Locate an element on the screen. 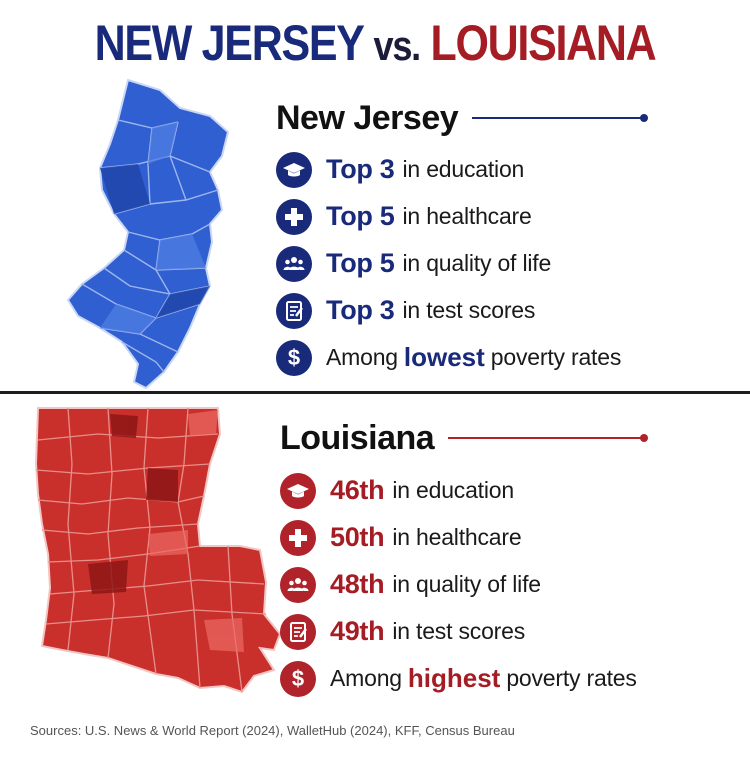  title-new-jersey: NEW JERSEY is located at coordinates (229, 43).